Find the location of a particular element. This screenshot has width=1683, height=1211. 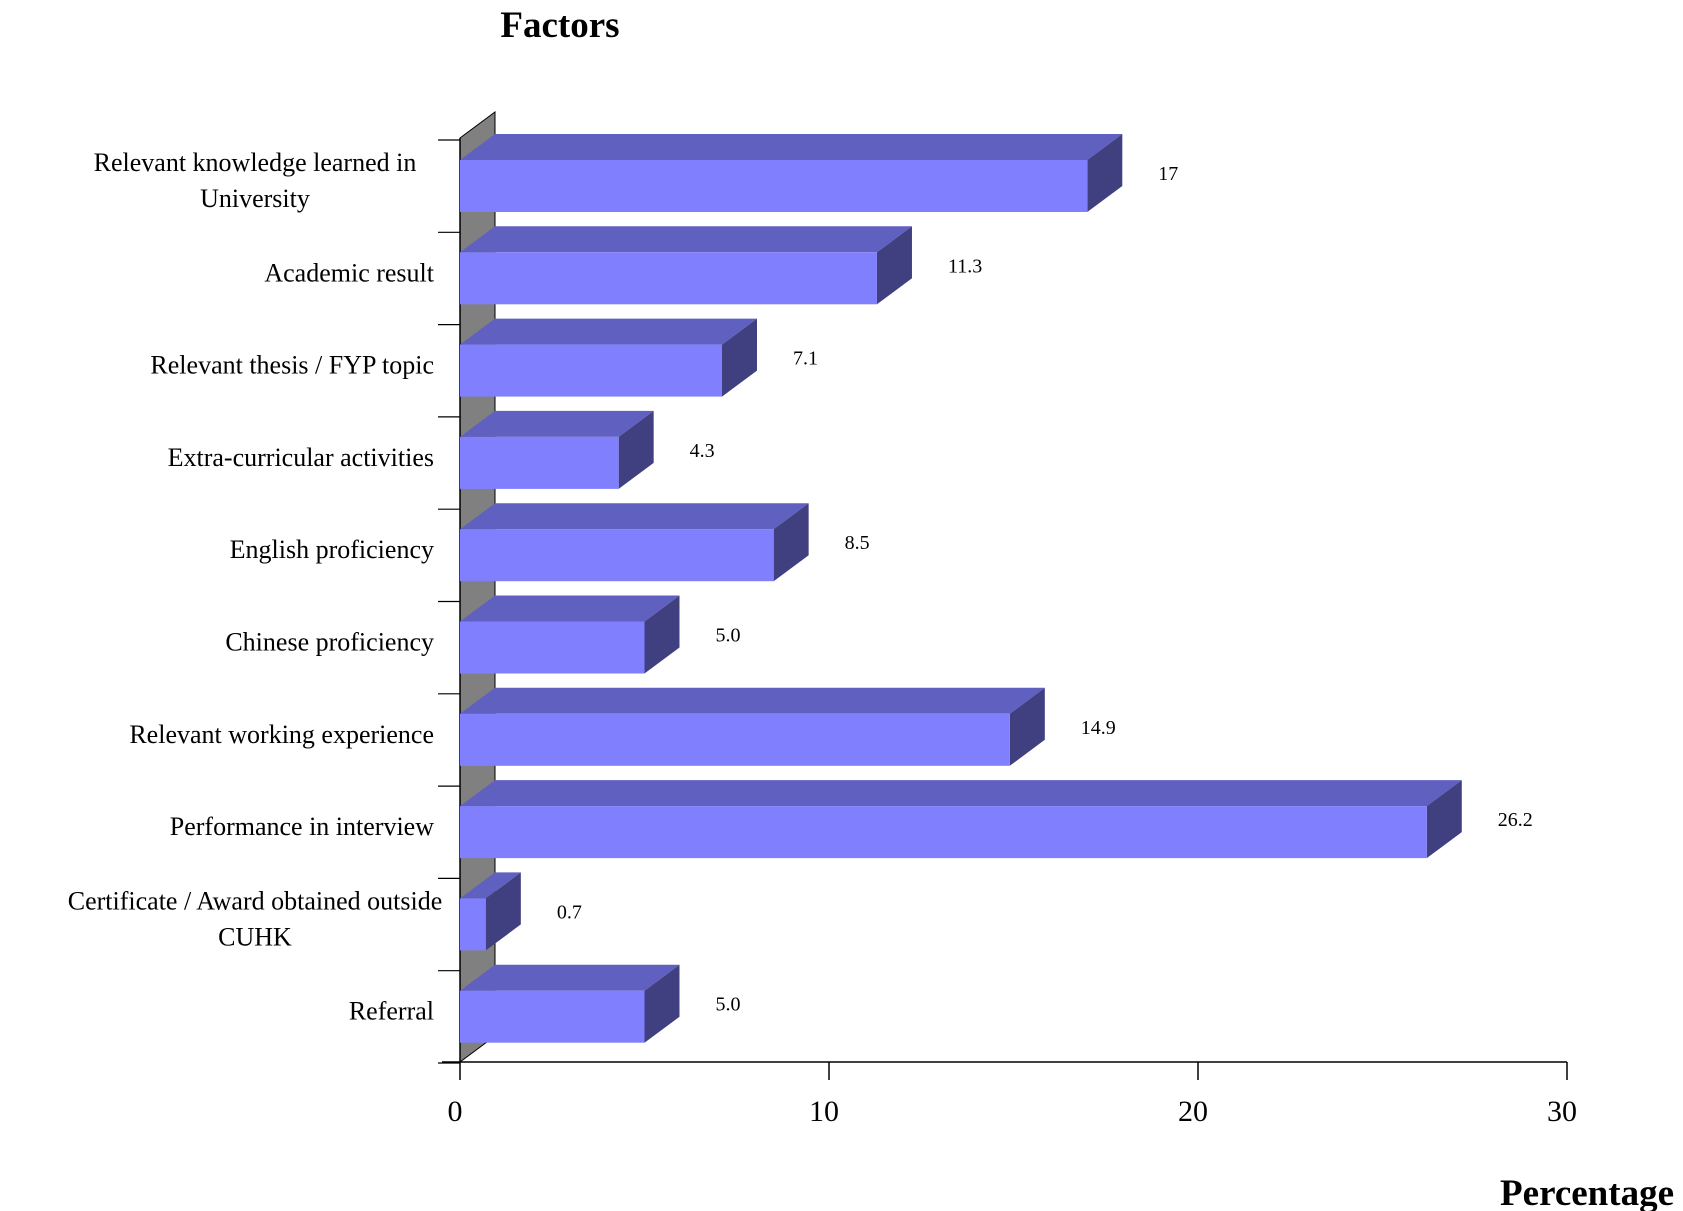

y-axis-title: Factors is located at coordinates (559, 25).